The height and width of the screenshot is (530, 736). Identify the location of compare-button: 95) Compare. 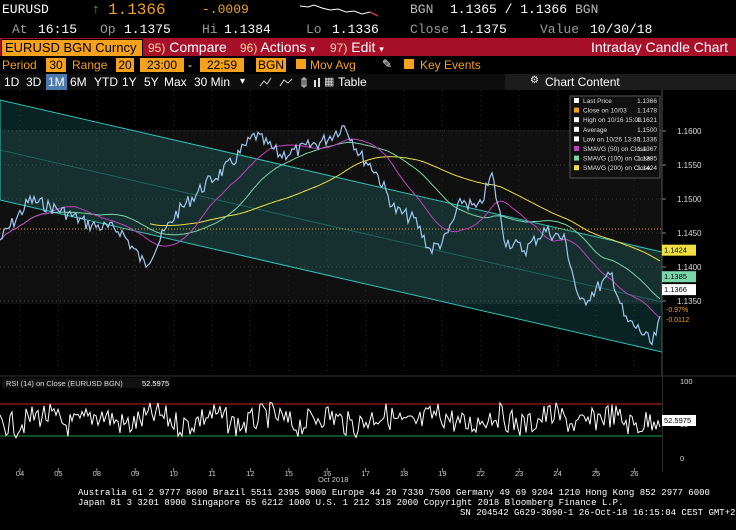
(187, 47).